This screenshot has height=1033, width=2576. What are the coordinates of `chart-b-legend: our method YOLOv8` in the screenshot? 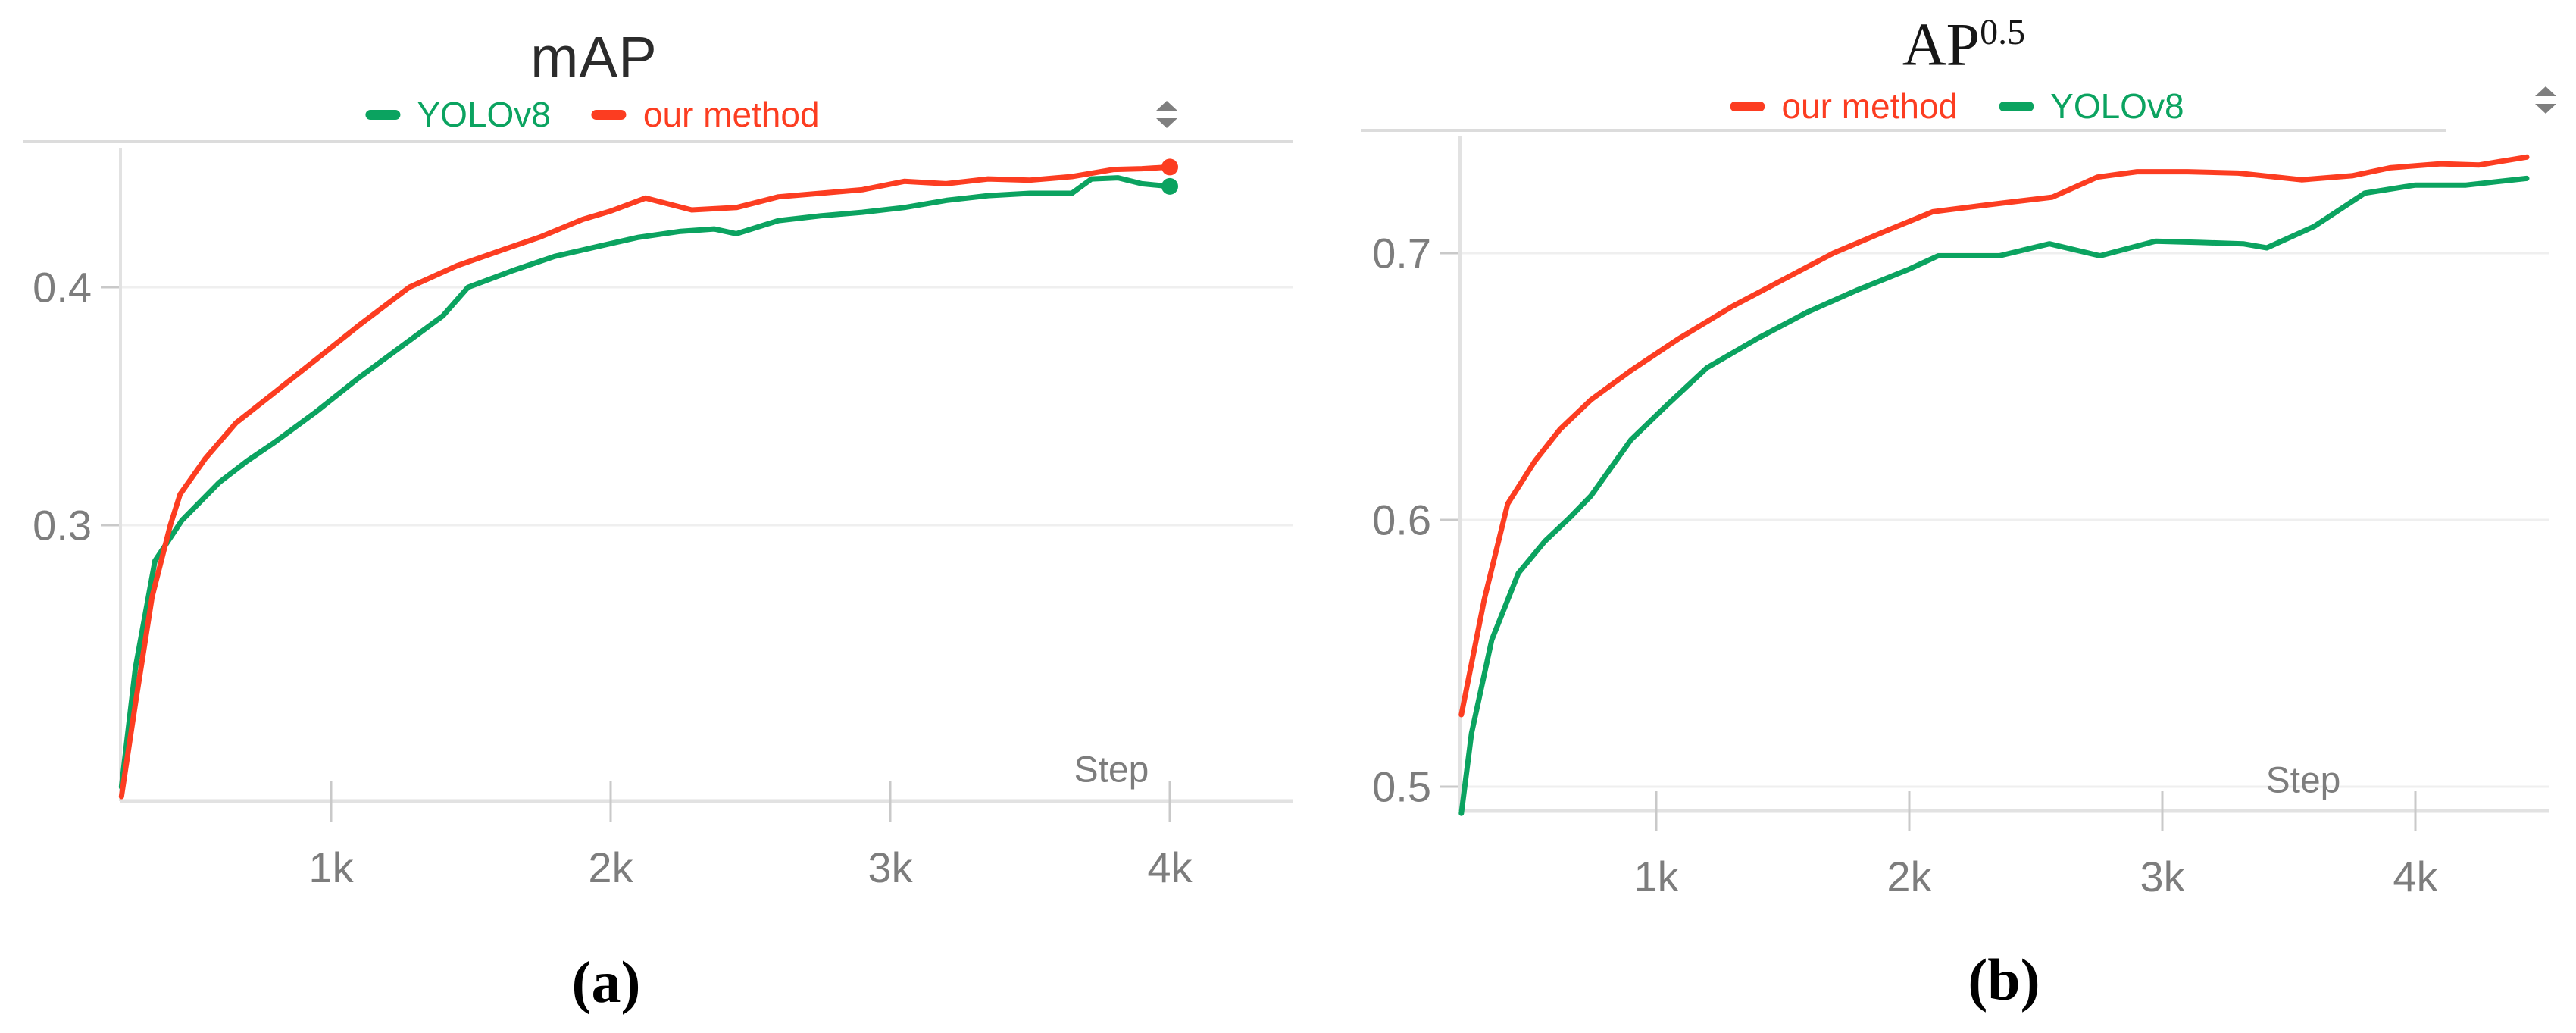 It's located at (1957, 106).